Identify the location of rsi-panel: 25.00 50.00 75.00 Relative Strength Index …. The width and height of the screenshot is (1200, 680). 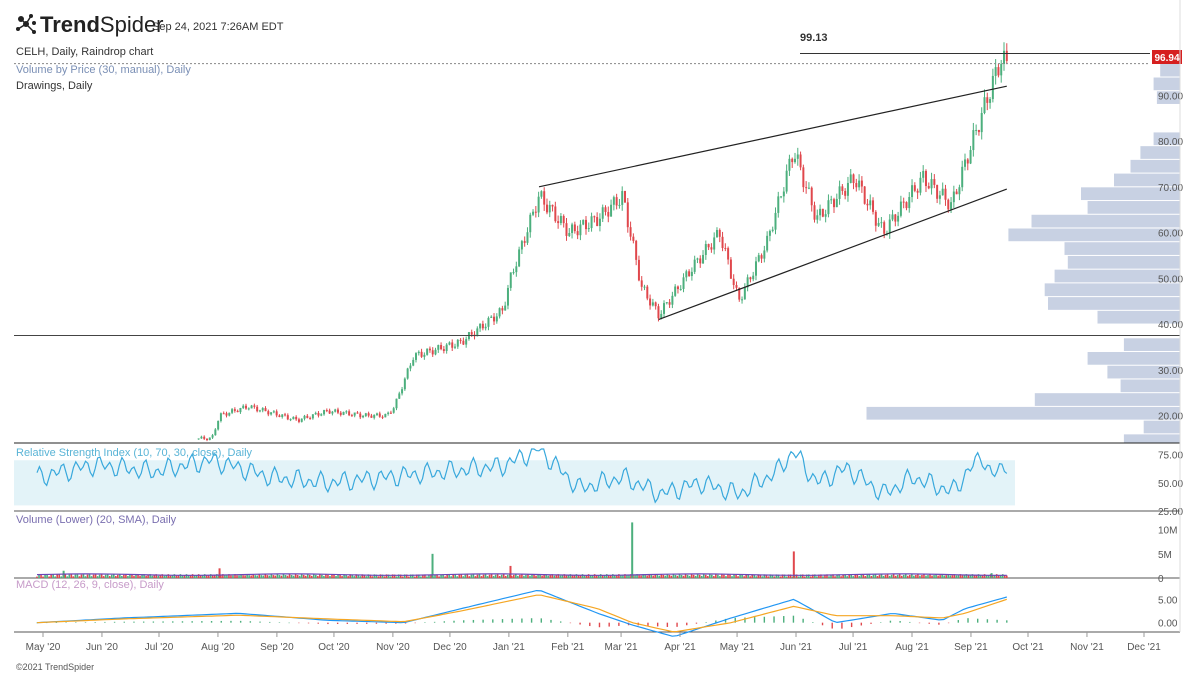
(598, 482).